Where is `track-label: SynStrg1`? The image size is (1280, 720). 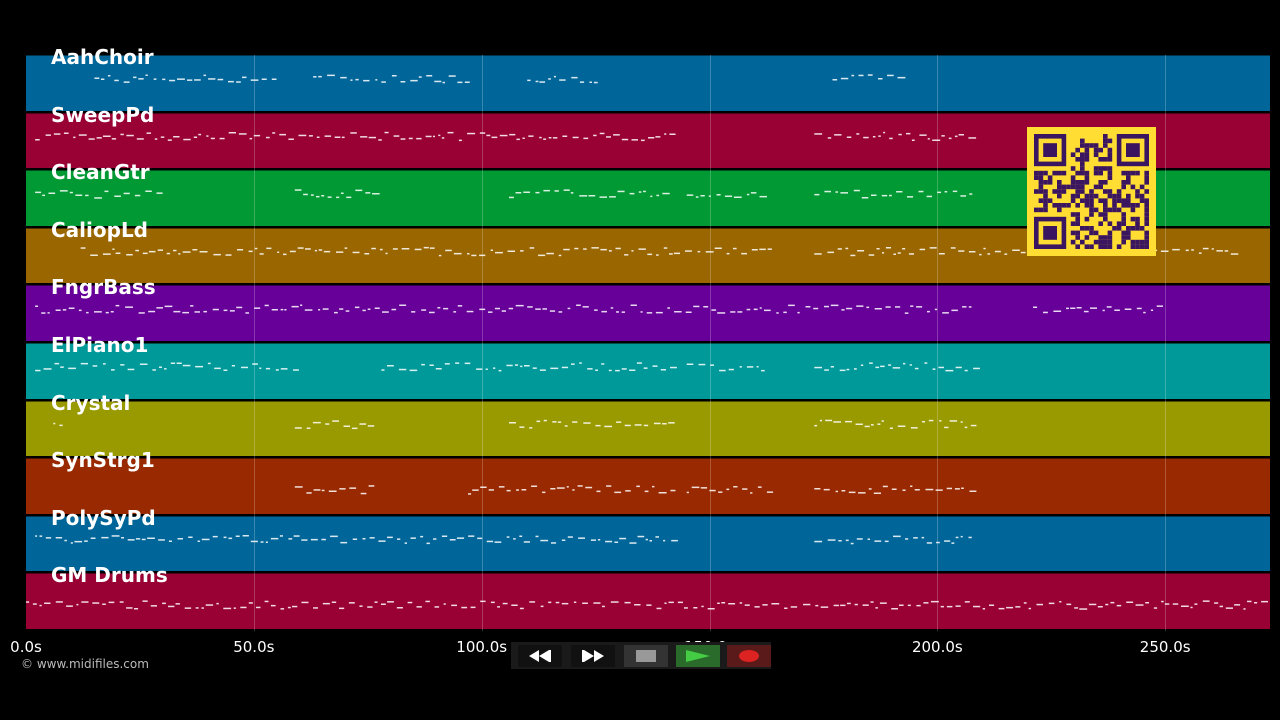 track-label: SynStrg1 is located at coordinates (103, 460).